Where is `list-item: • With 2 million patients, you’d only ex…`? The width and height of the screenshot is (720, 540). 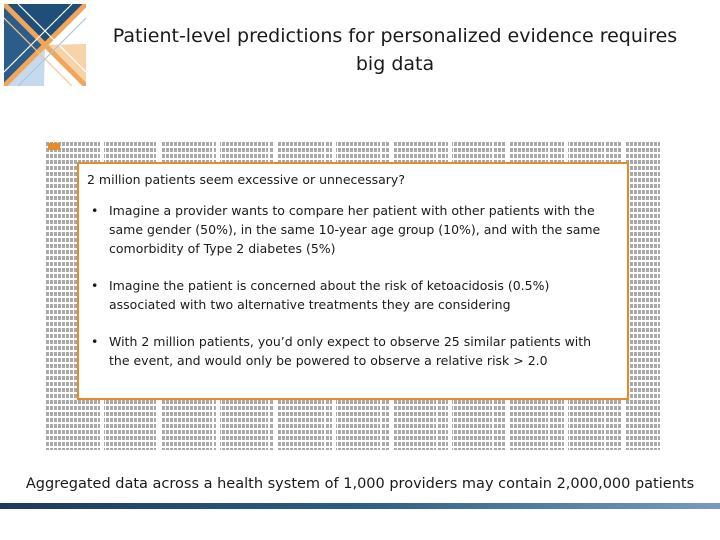 list-item: • With 2 million patients, you’d only ex… is located at coordinates (353, 351).